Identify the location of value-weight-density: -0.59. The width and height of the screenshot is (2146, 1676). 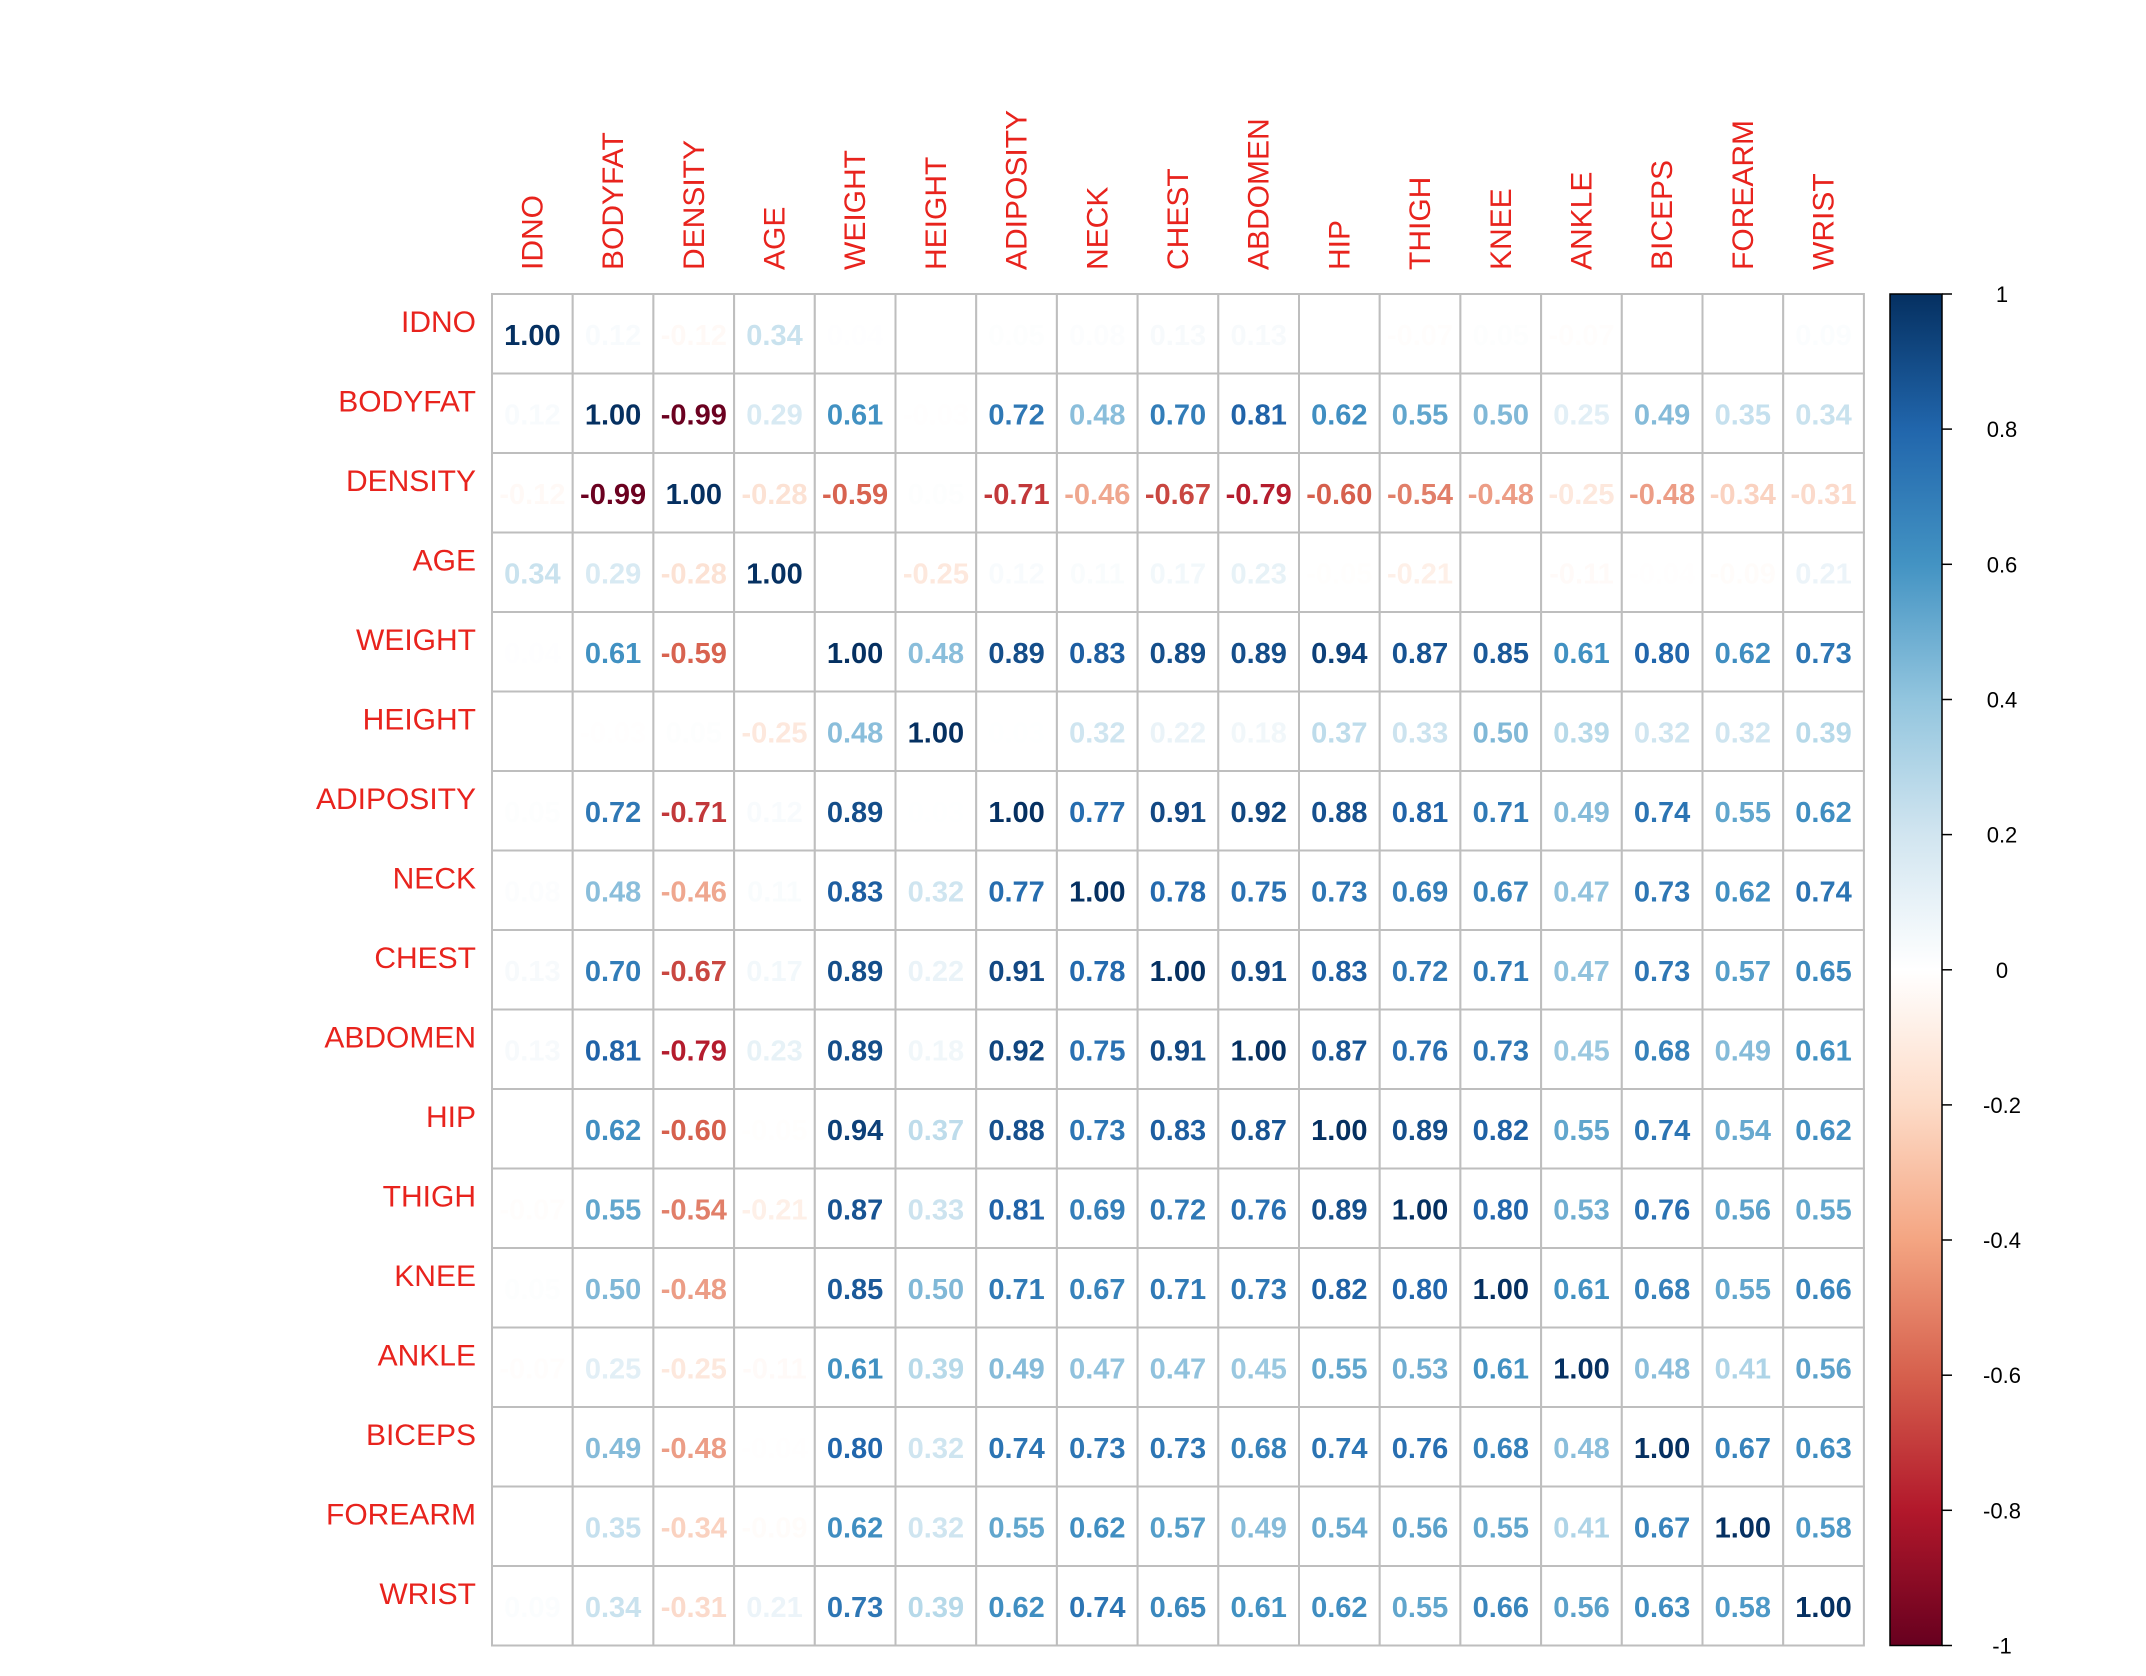
(694, 654).